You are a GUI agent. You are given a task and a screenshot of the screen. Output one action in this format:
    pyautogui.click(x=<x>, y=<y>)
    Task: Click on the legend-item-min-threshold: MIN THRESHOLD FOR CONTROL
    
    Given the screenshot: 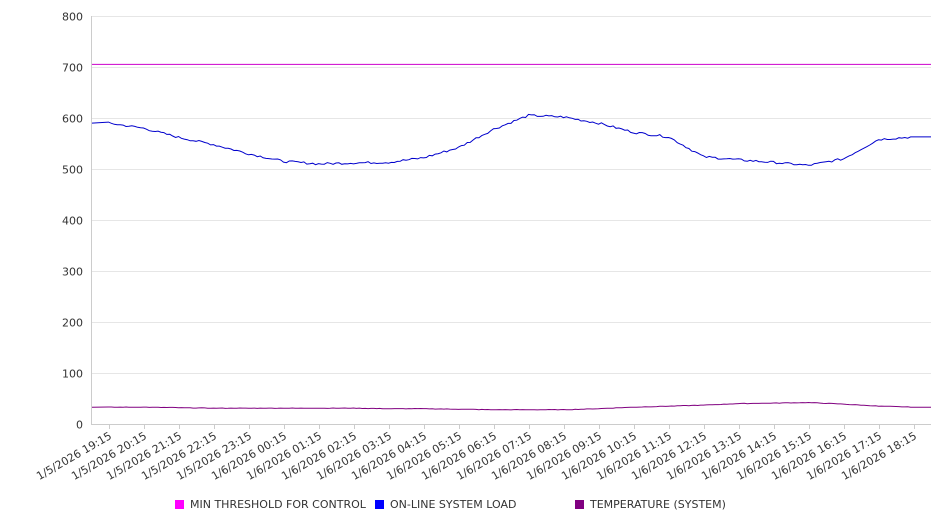 What is the action you would take?
    pyautogui.click(x=270, y=504)
    